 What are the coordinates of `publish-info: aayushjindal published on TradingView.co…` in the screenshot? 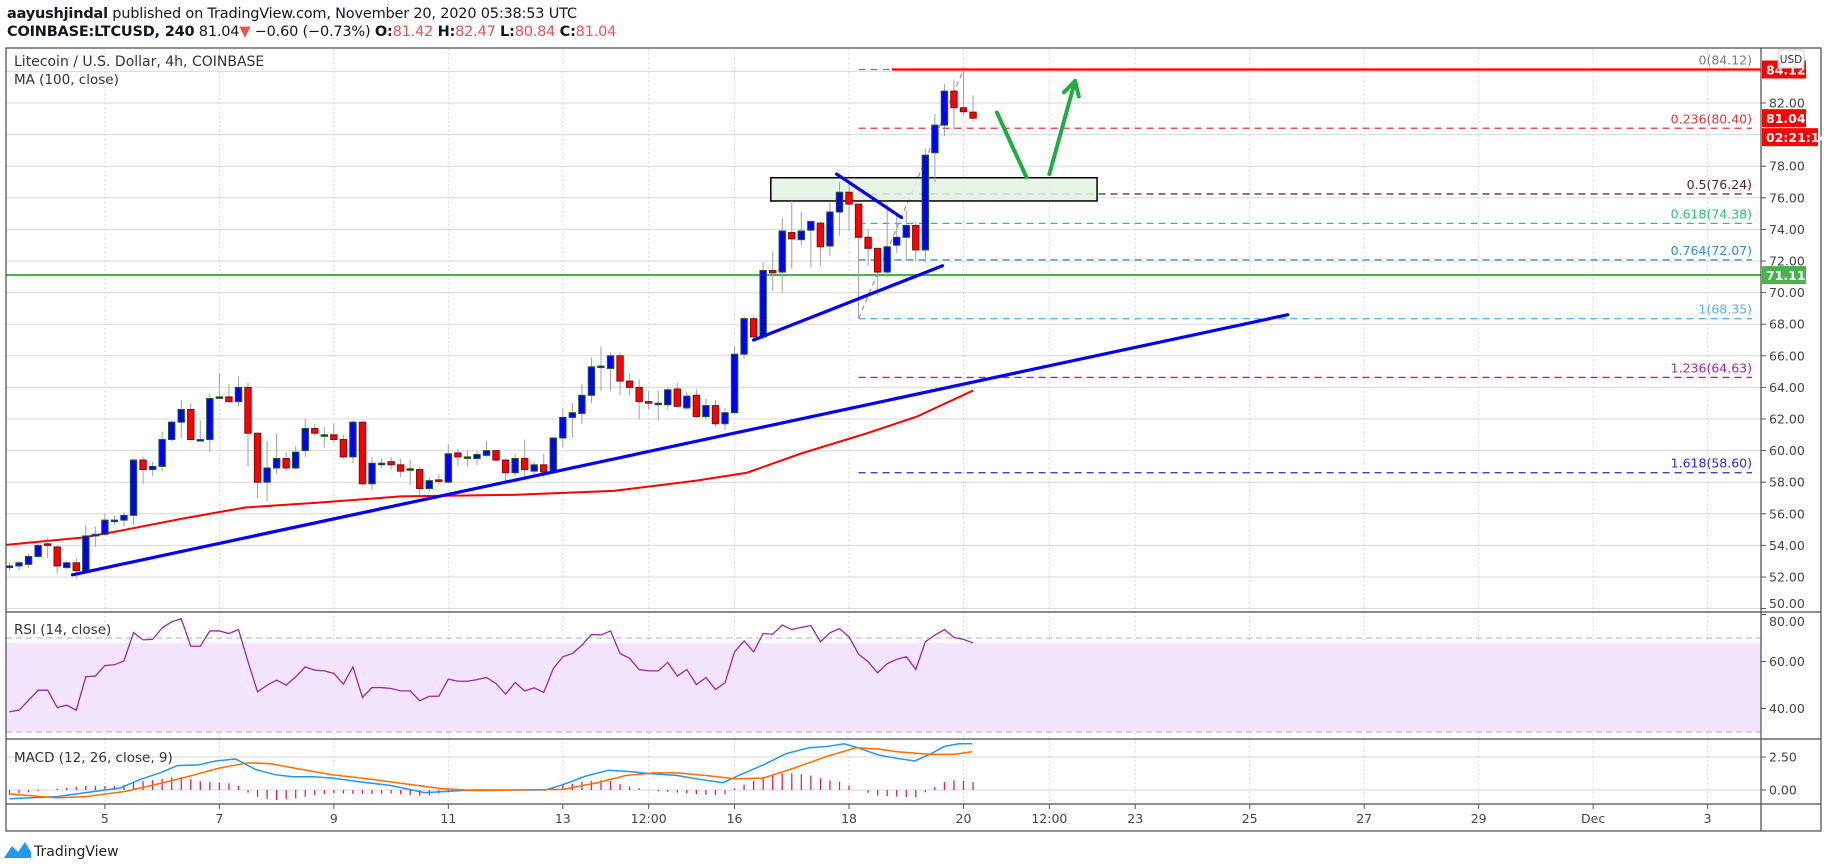 It's located at (292, 14).